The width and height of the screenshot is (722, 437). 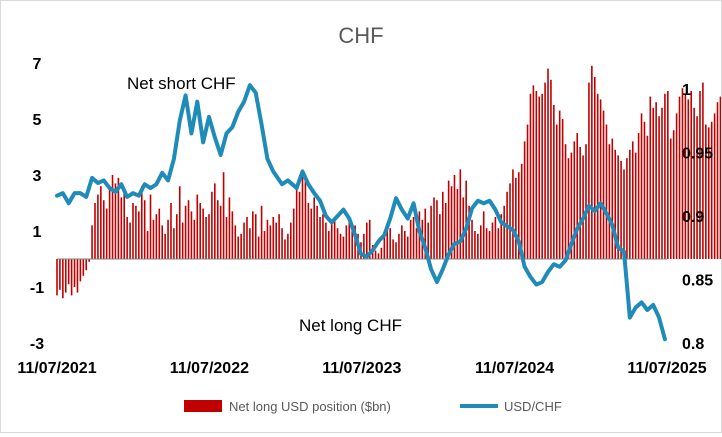 What do you see at coordinates (361, 368) in the screenshot?
I see `x-tick-label: 11/07/2023` at bounding box center [361, 368].